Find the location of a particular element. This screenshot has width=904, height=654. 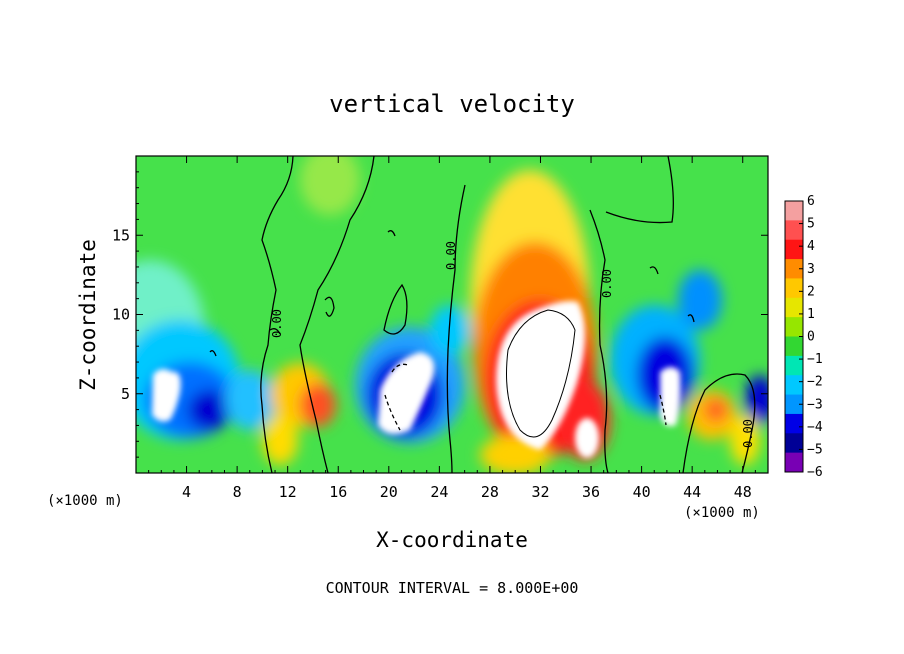

colorbar: 6 5 4 3 2 1 0 −1 −2 −3 −4 −5 −6 is located at coordinates (803, 337).